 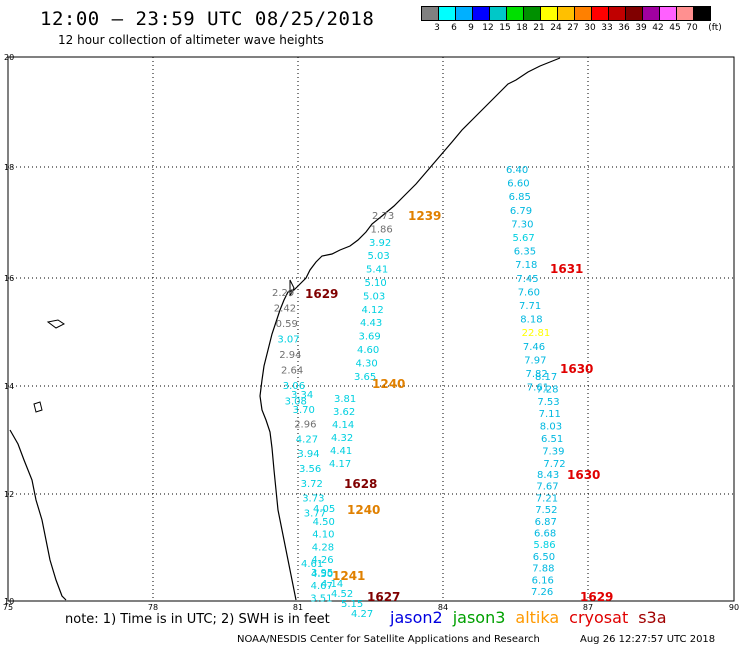 I want to click on wave-height-value: 4.26, so click(x=322, y=560).